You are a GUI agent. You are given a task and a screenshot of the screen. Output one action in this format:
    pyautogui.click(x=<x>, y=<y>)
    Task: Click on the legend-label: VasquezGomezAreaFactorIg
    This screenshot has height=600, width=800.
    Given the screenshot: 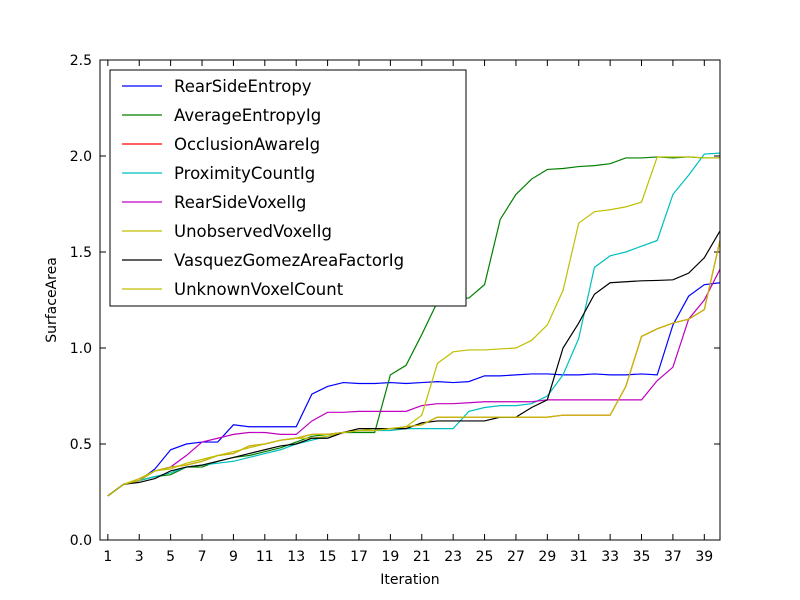 What is the action you would take?
    pyautogui.click(x=289, y=260)
    